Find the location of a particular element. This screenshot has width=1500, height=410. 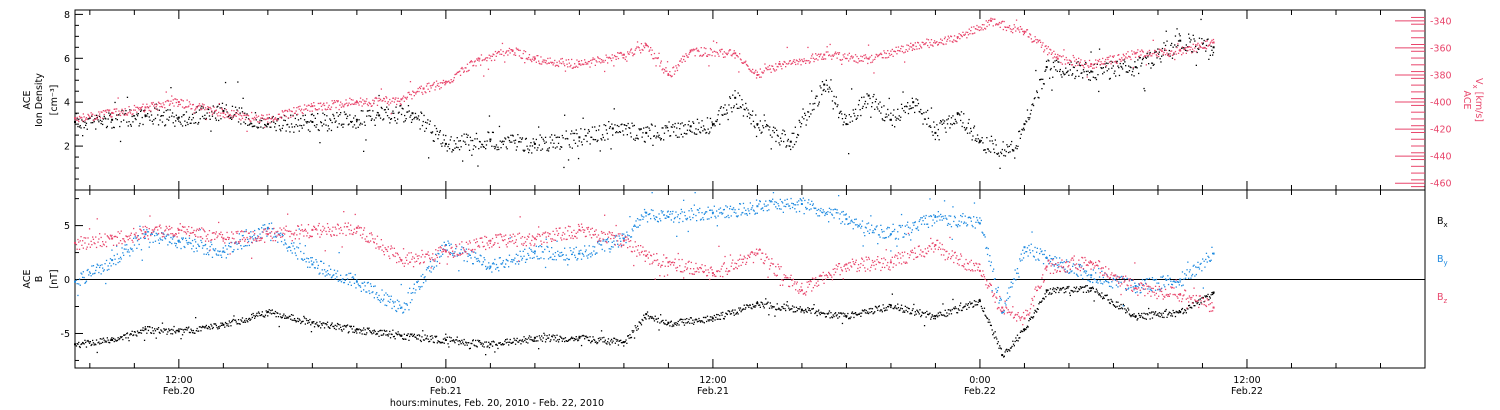

velocity-tick-label: -340 is located at coordinates (1441, 21).